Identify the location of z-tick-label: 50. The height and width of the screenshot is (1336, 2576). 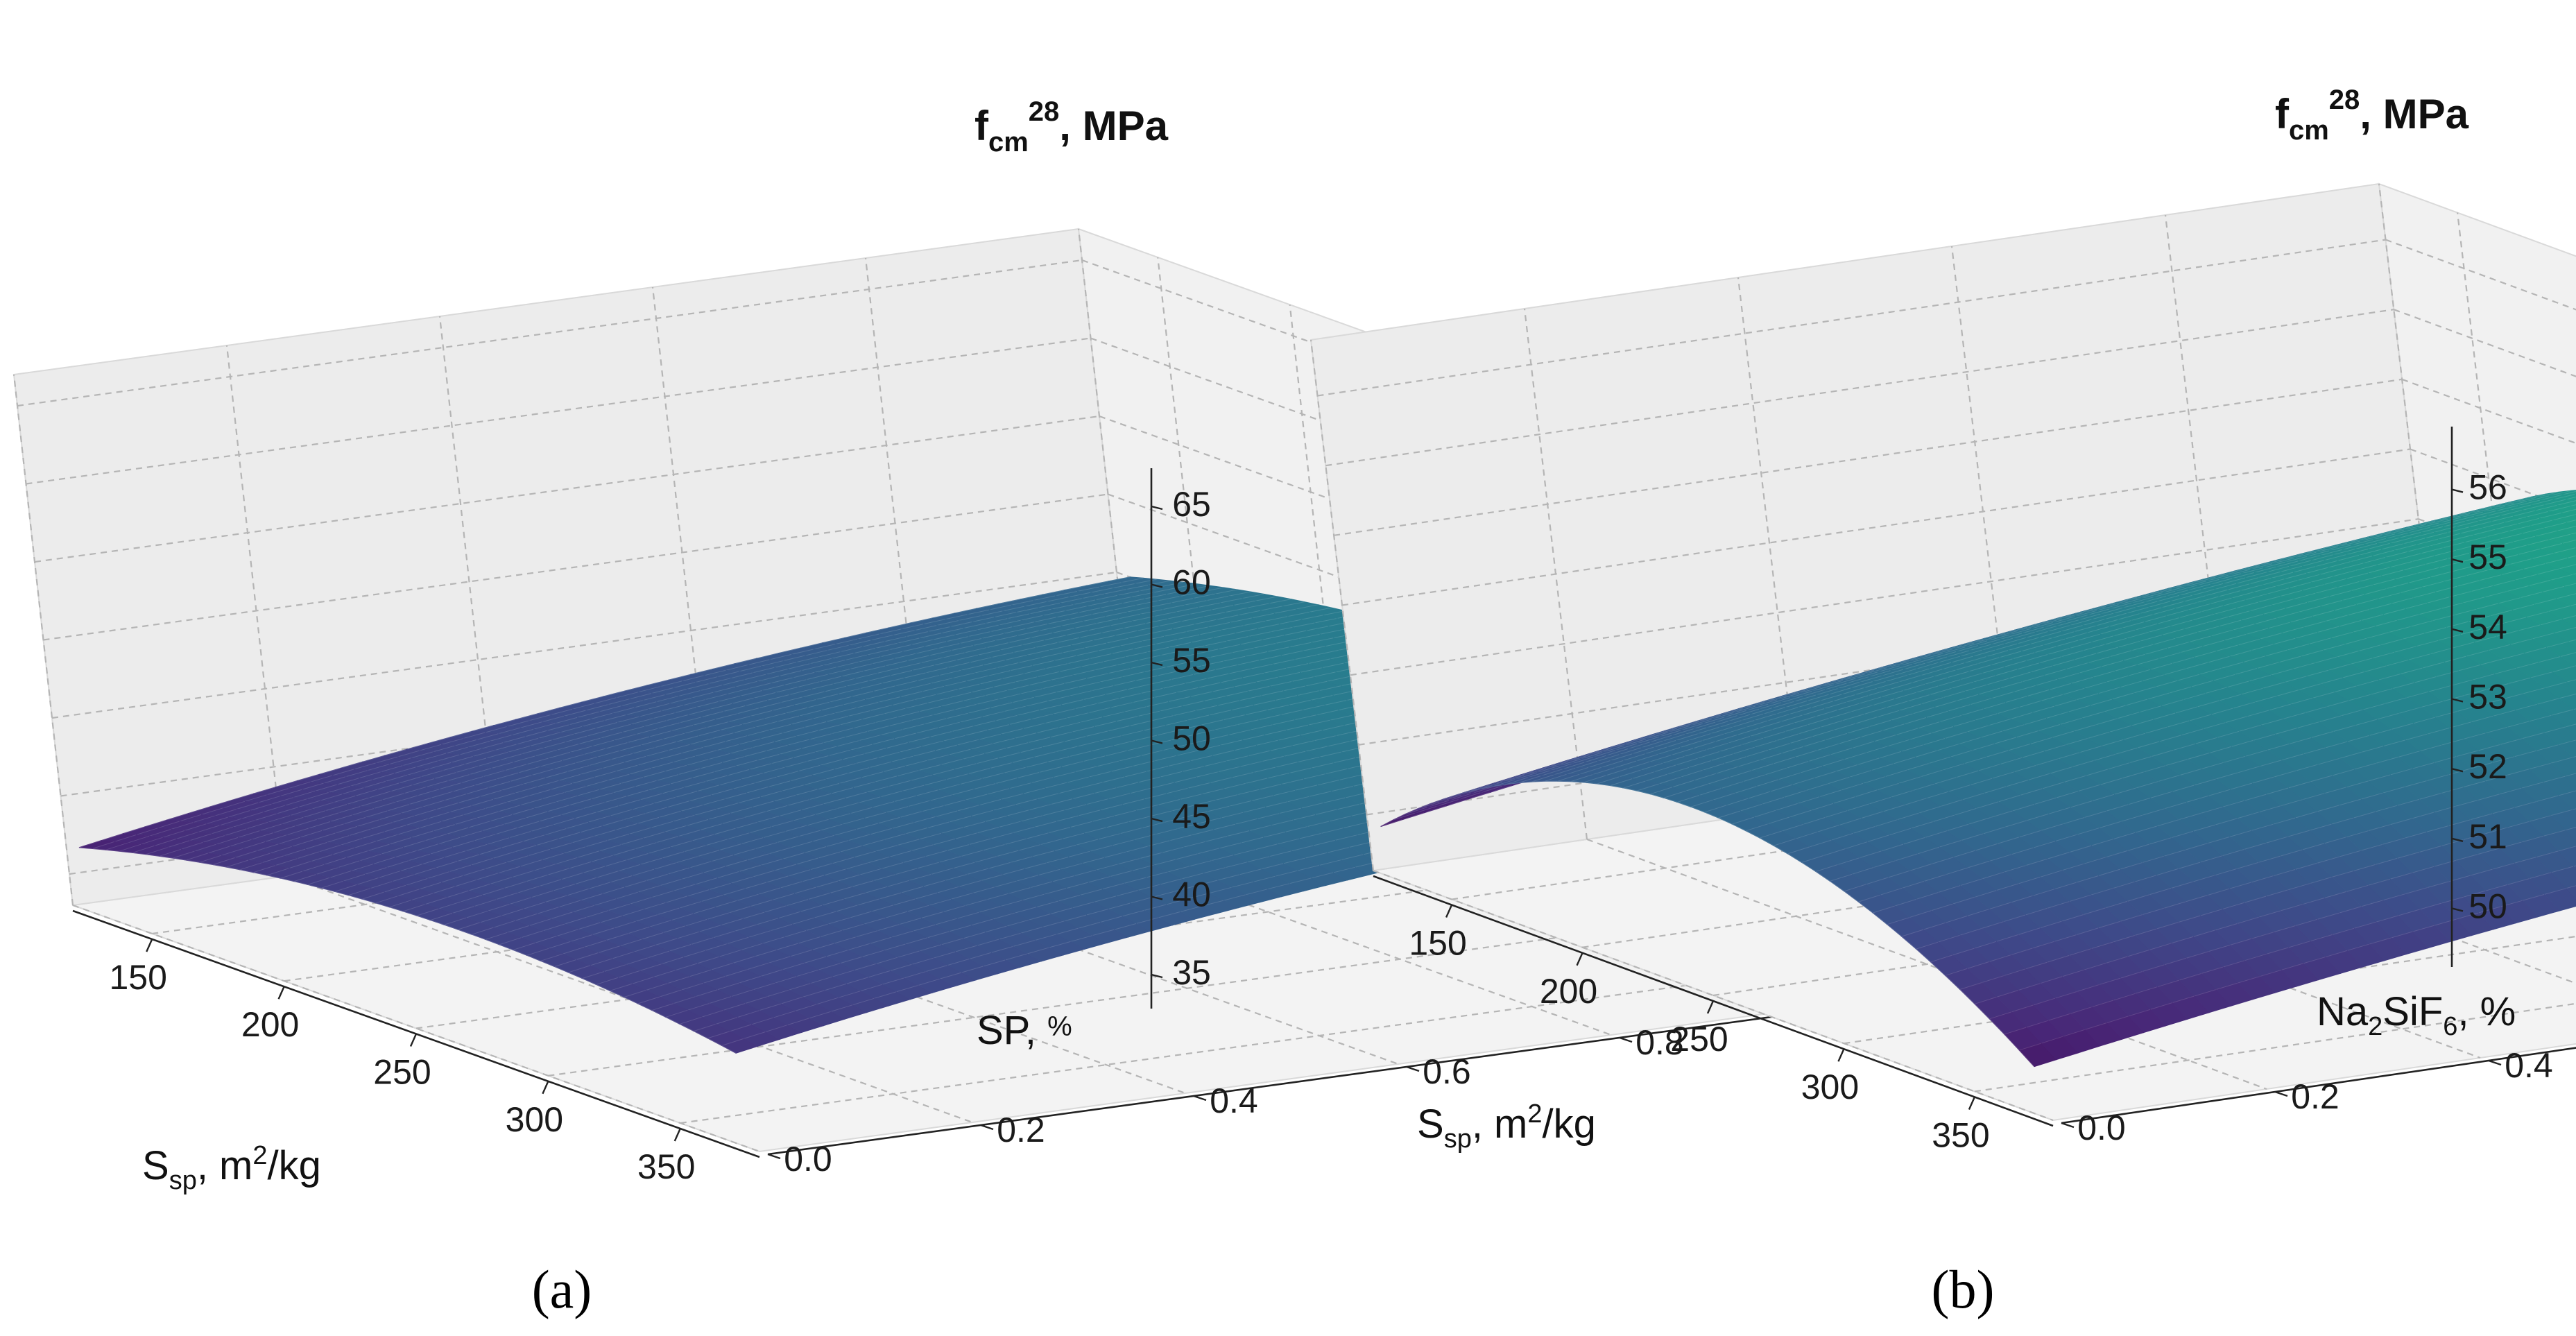
(1191, 738).